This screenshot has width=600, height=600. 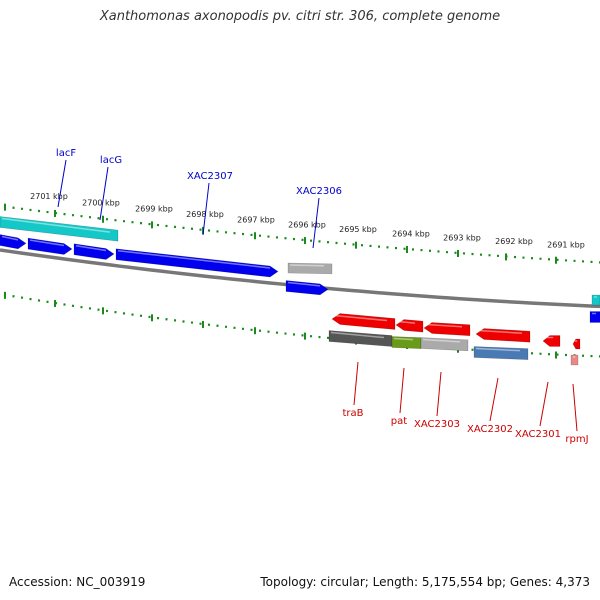 I want to click on reverse-gene-label: rpmJ, so click(x=576, y=439).